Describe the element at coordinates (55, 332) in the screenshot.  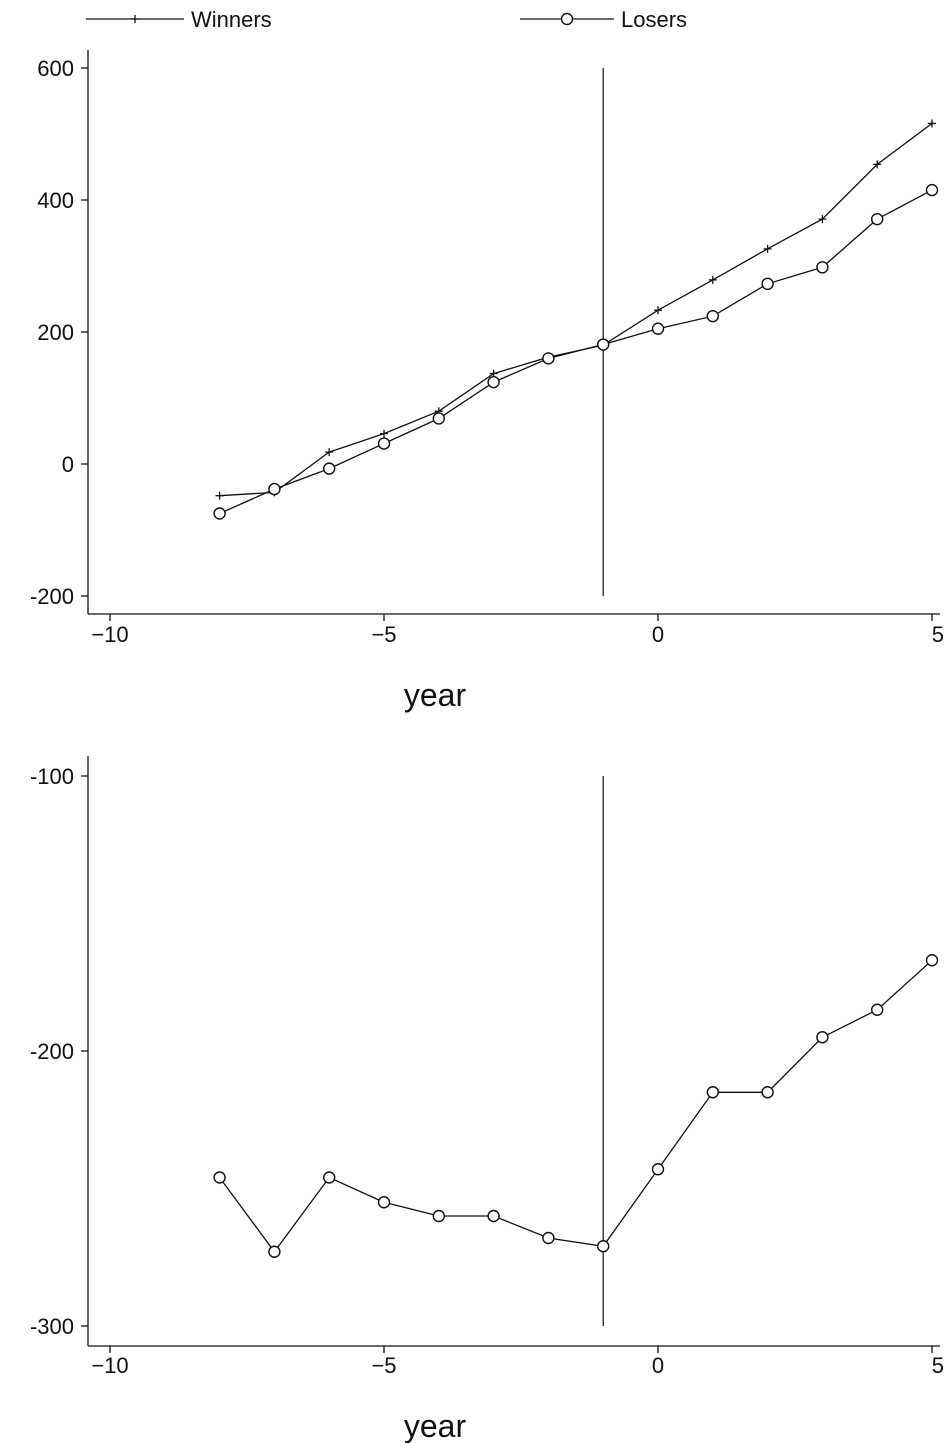
I see `y-tick-label: 200` at that location.